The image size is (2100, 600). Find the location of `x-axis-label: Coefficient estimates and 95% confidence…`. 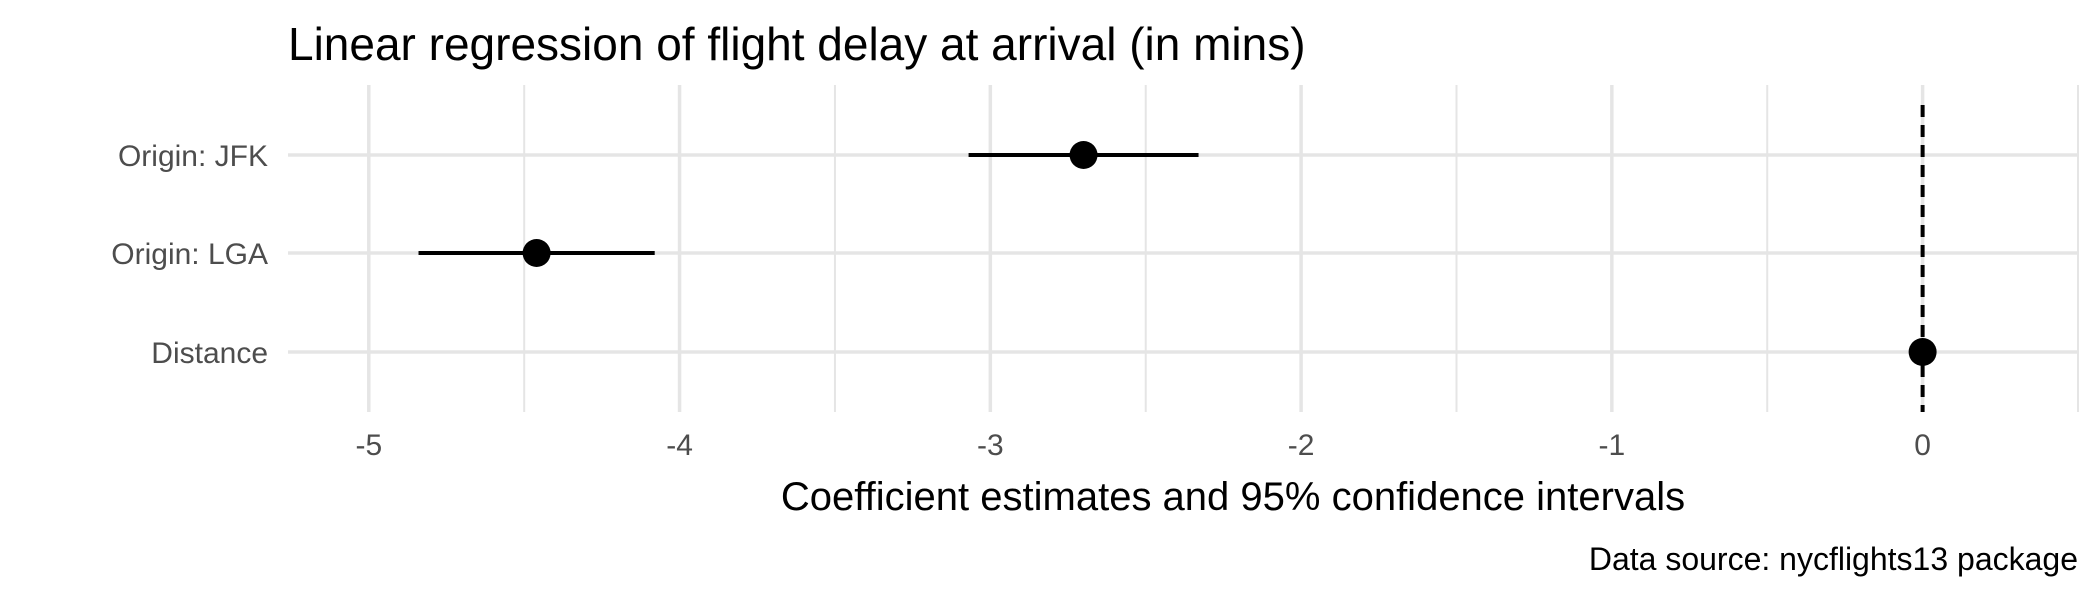

x-axis-label: Coefficient estimates and 95% confidence… is located at coordinates (1233, 497).